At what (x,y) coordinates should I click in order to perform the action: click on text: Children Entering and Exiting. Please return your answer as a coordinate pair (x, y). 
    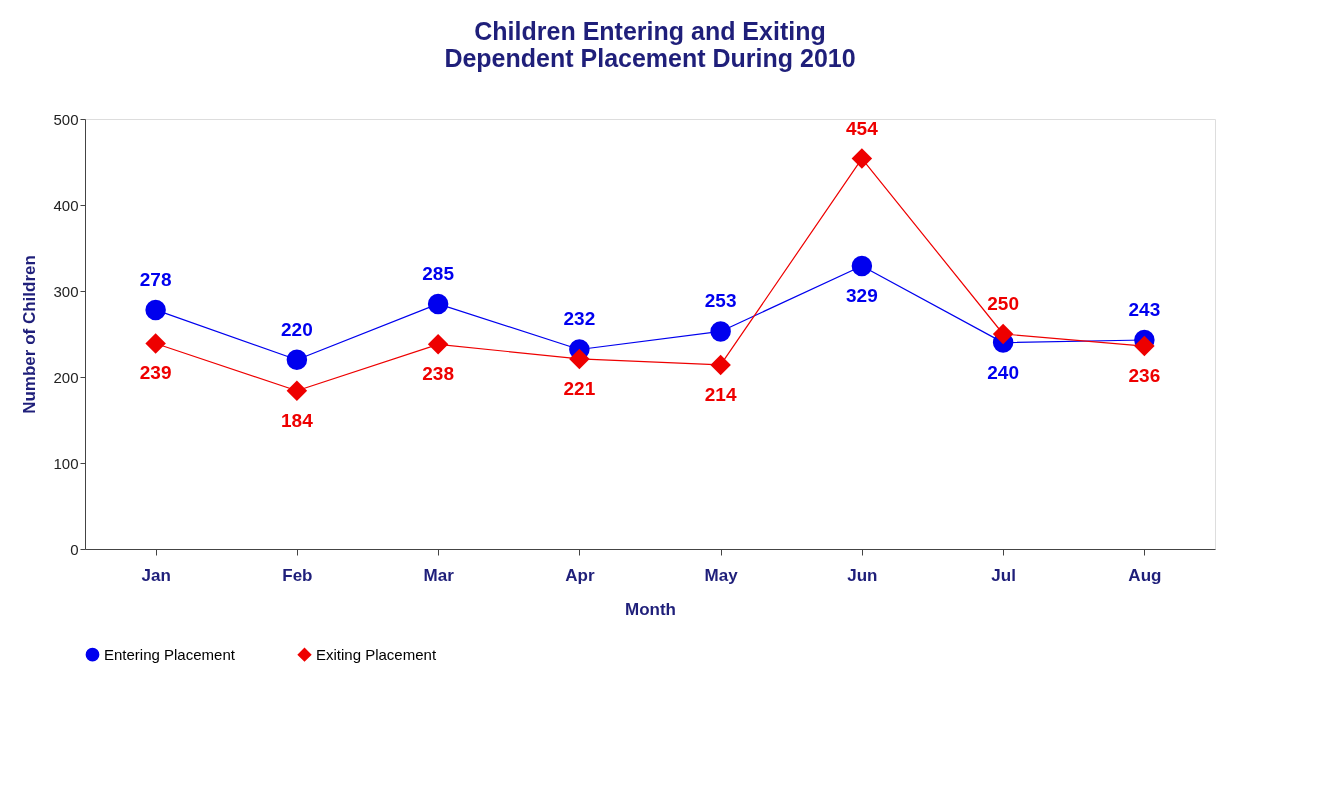
    Looking at the image, I should click on (650, 31).